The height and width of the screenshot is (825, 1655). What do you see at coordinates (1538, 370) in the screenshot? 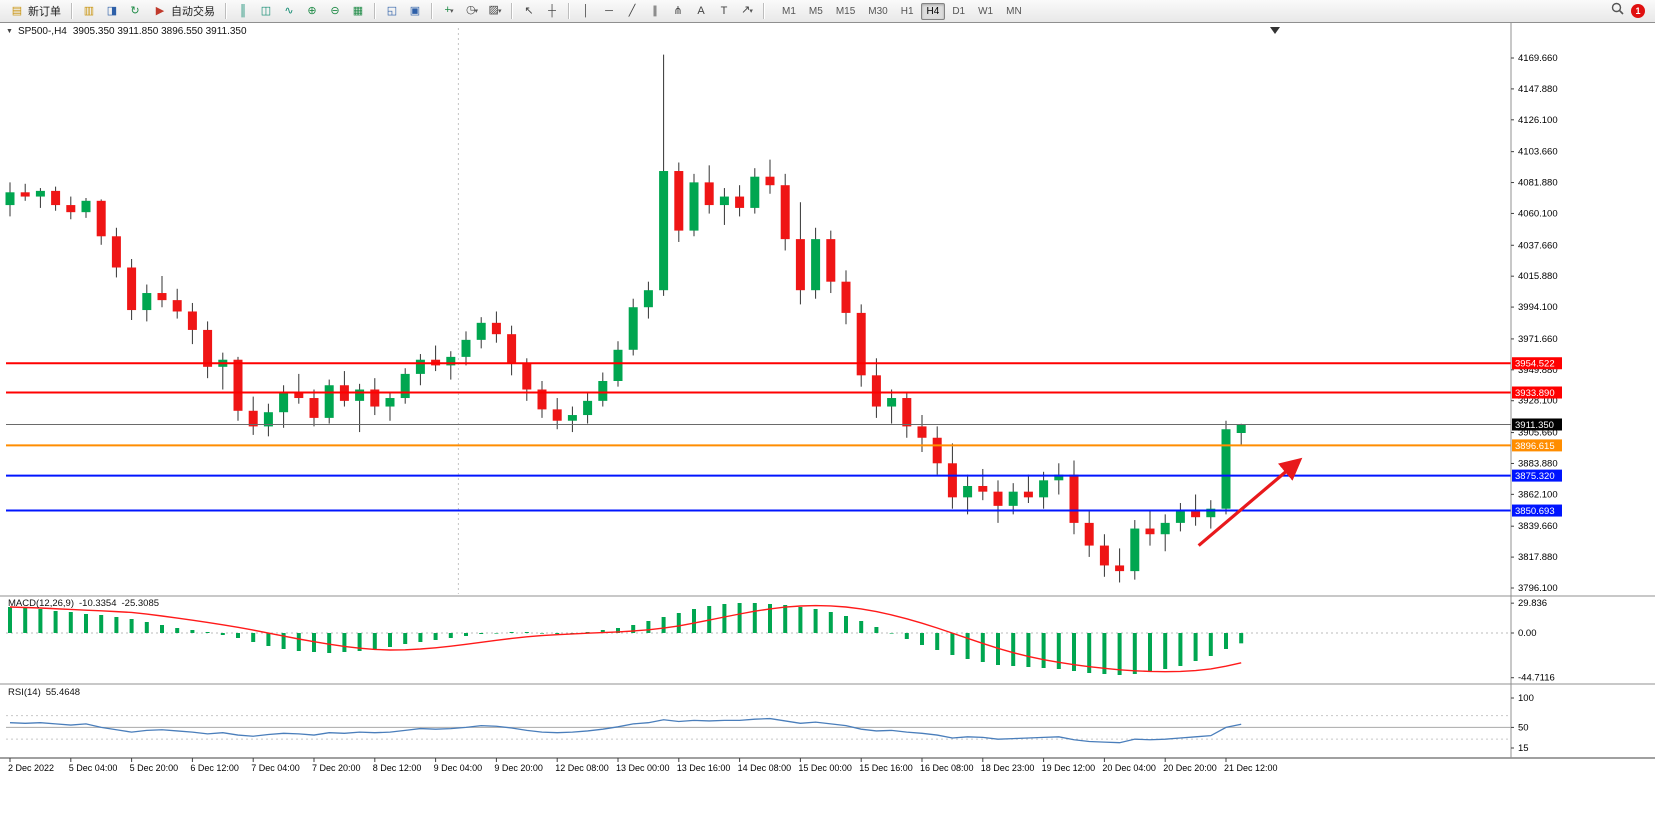
I see `price-axis-tick: 3949.880` at bounding box center [1538, 370].